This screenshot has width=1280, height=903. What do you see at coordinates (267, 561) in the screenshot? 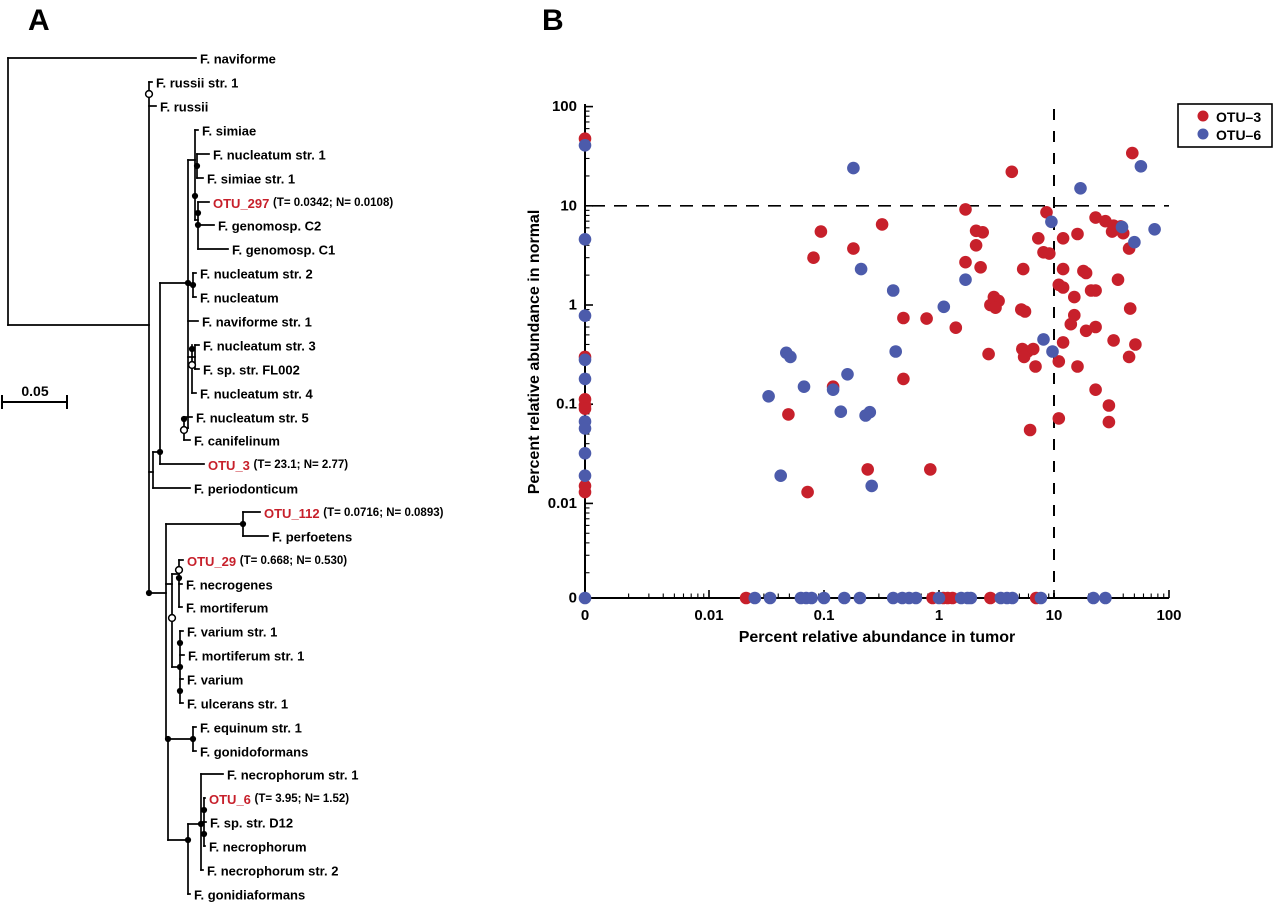
I see `tree-leaf-label-otu: OTU_29 (T= 0.668; N= 0.530)` at bounding box center [267, 561].